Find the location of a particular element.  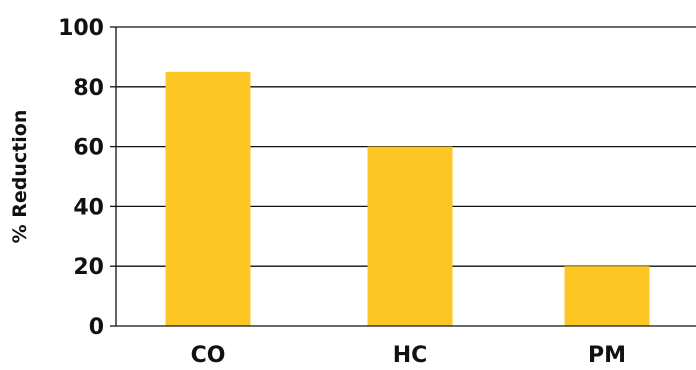

bar-co is located at coordinates (208, 198).